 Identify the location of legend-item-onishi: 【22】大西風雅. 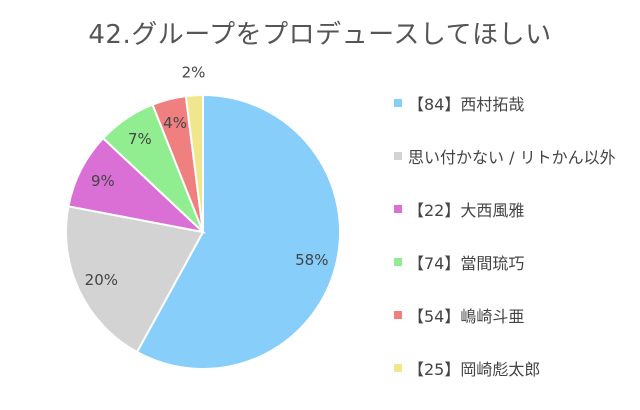
(459, 209).